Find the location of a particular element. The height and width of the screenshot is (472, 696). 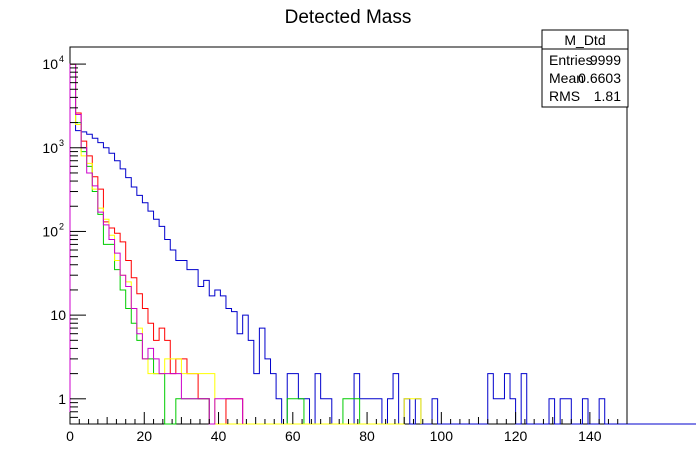

x-tick-label: 100 is located at coordinates (442, 436).